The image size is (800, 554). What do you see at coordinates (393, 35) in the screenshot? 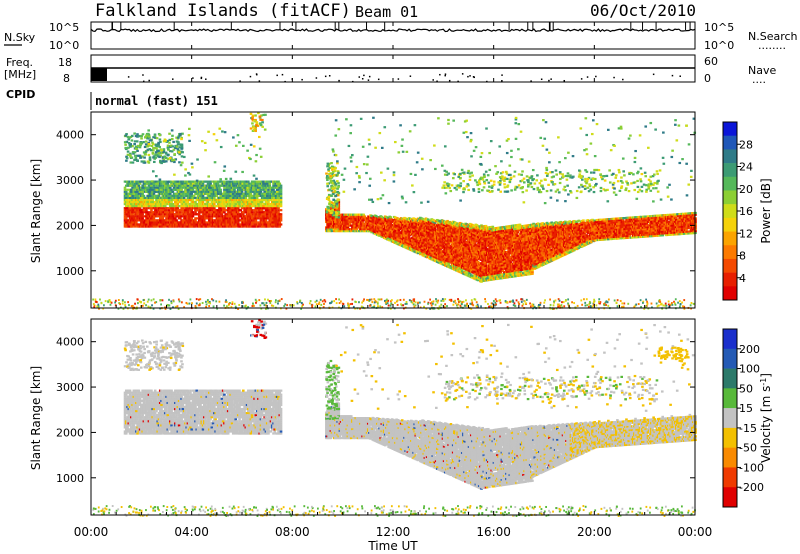
I see `nsky-panel-frame` at bounding box center [393, 35].